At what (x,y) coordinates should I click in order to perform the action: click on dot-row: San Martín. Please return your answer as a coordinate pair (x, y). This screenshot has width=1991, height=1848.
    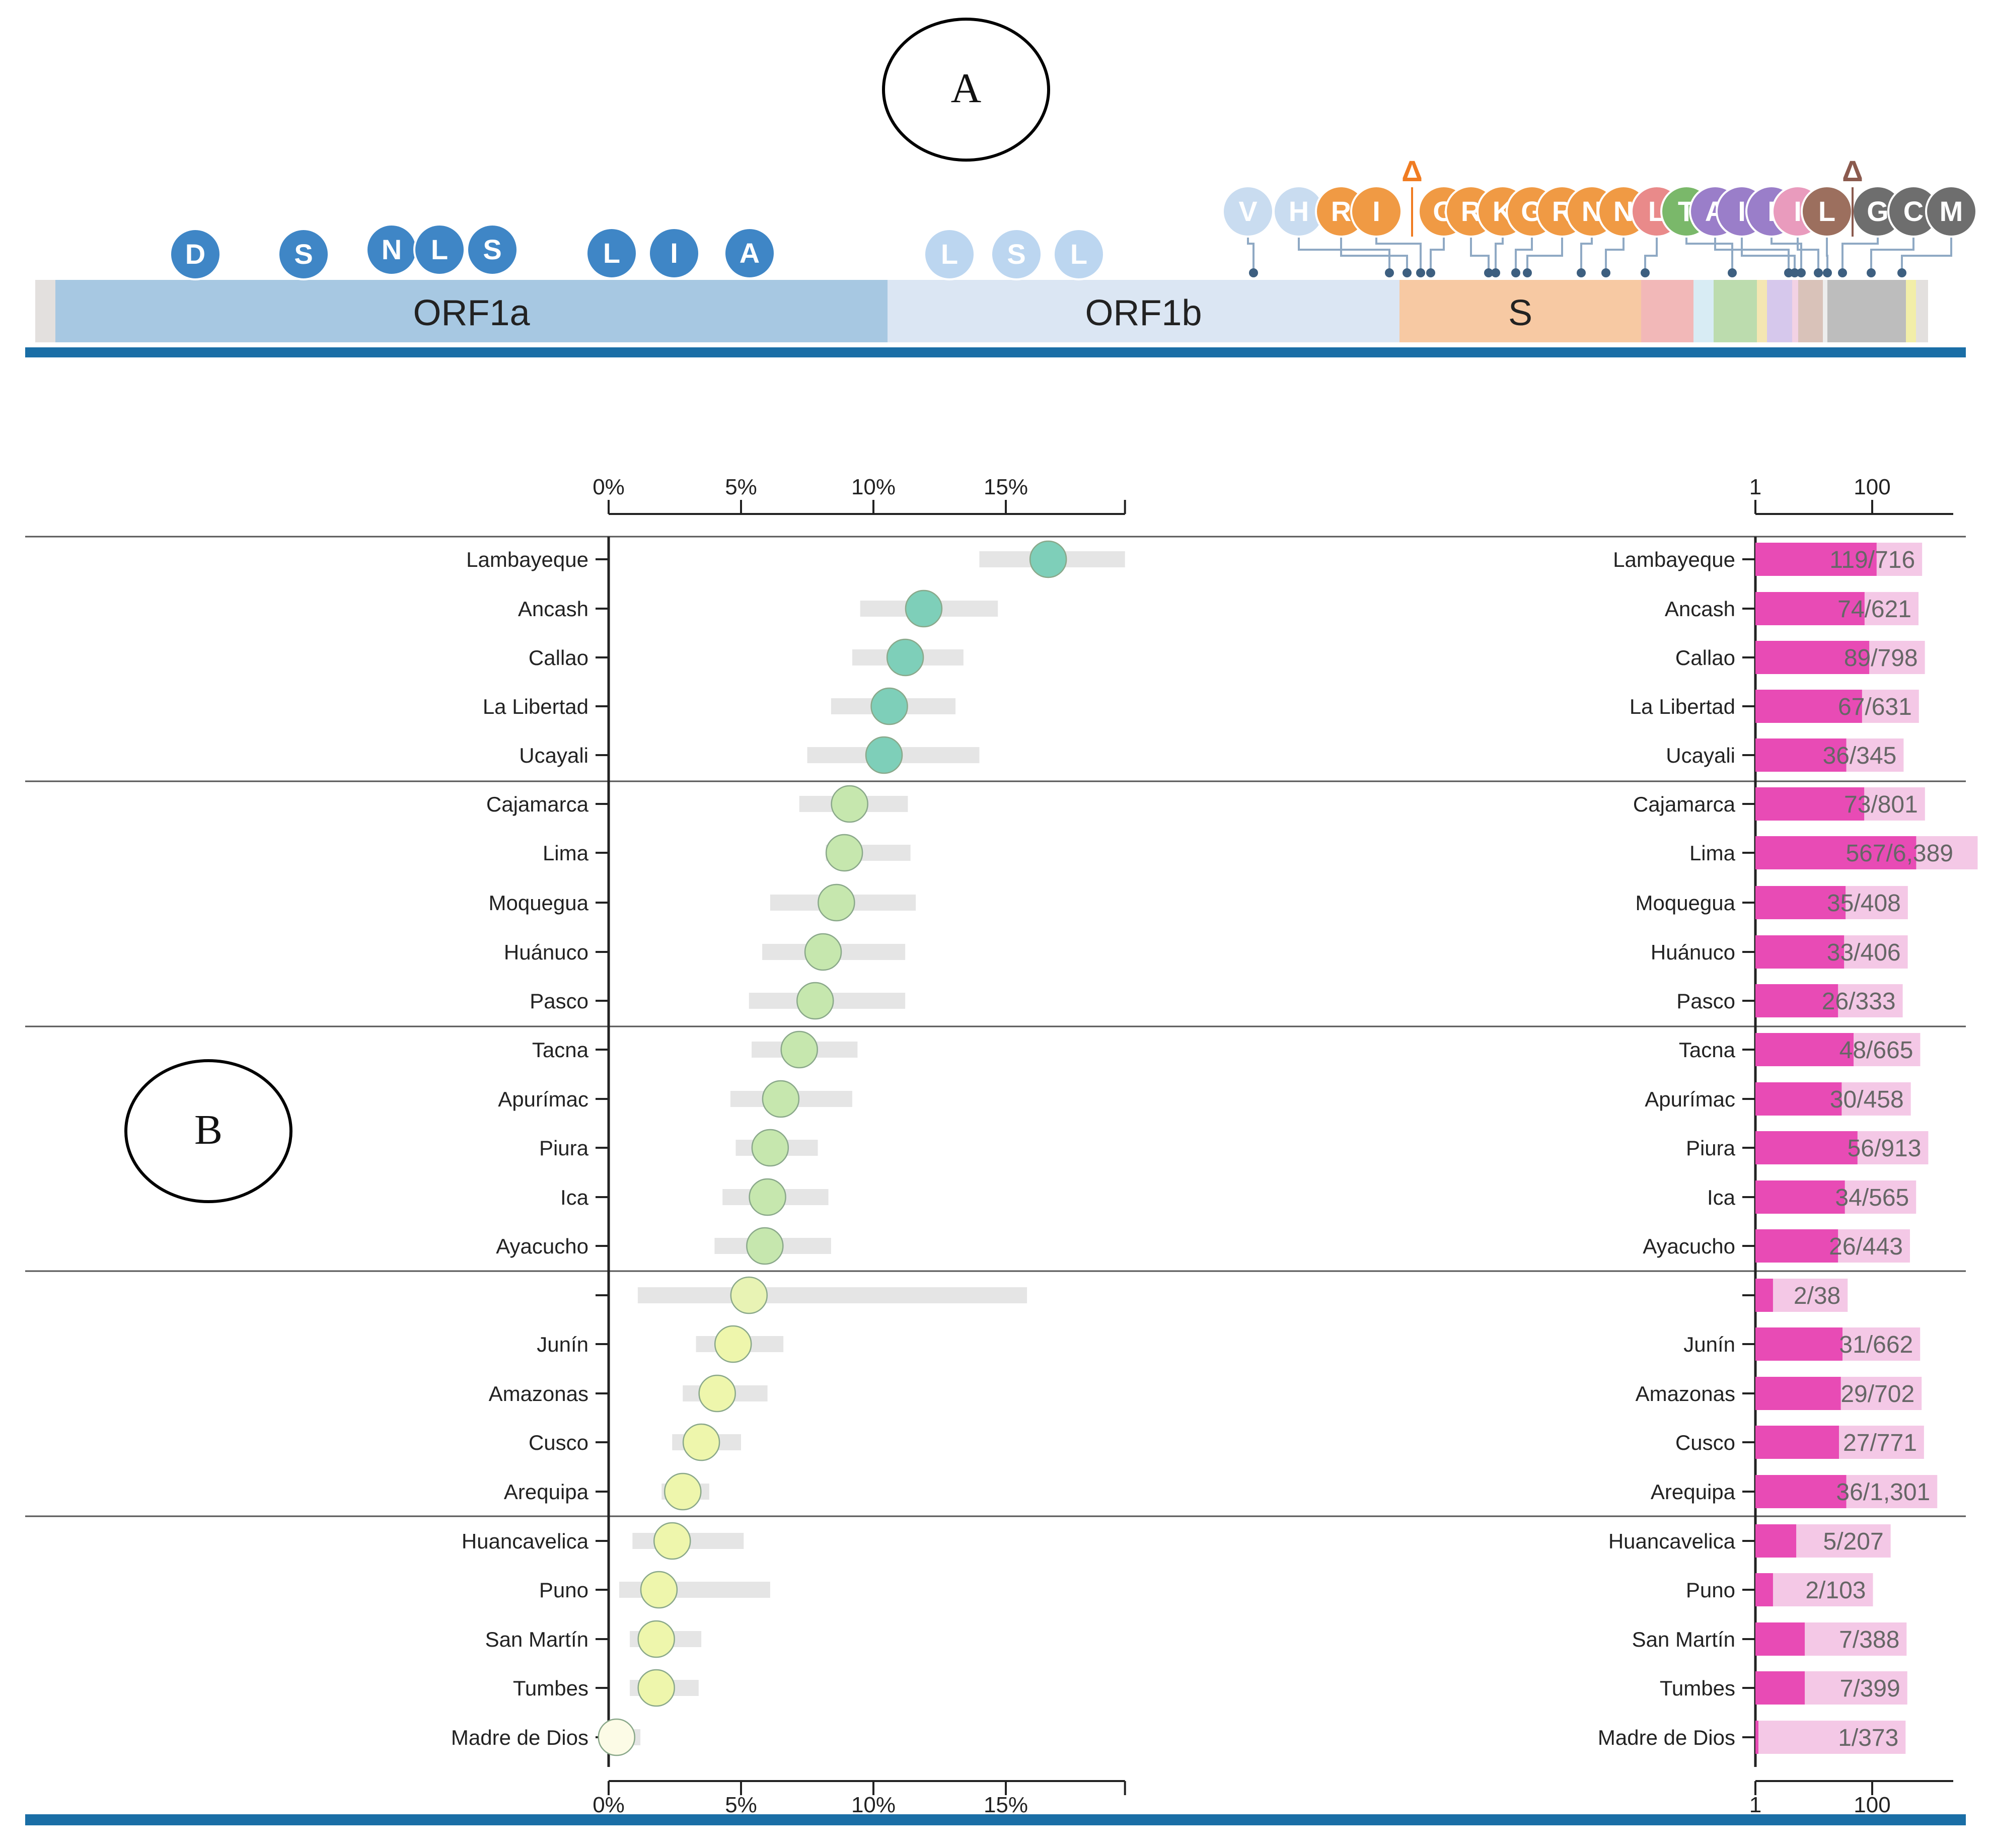
    Looking at the image, I should click on (593, 1639).